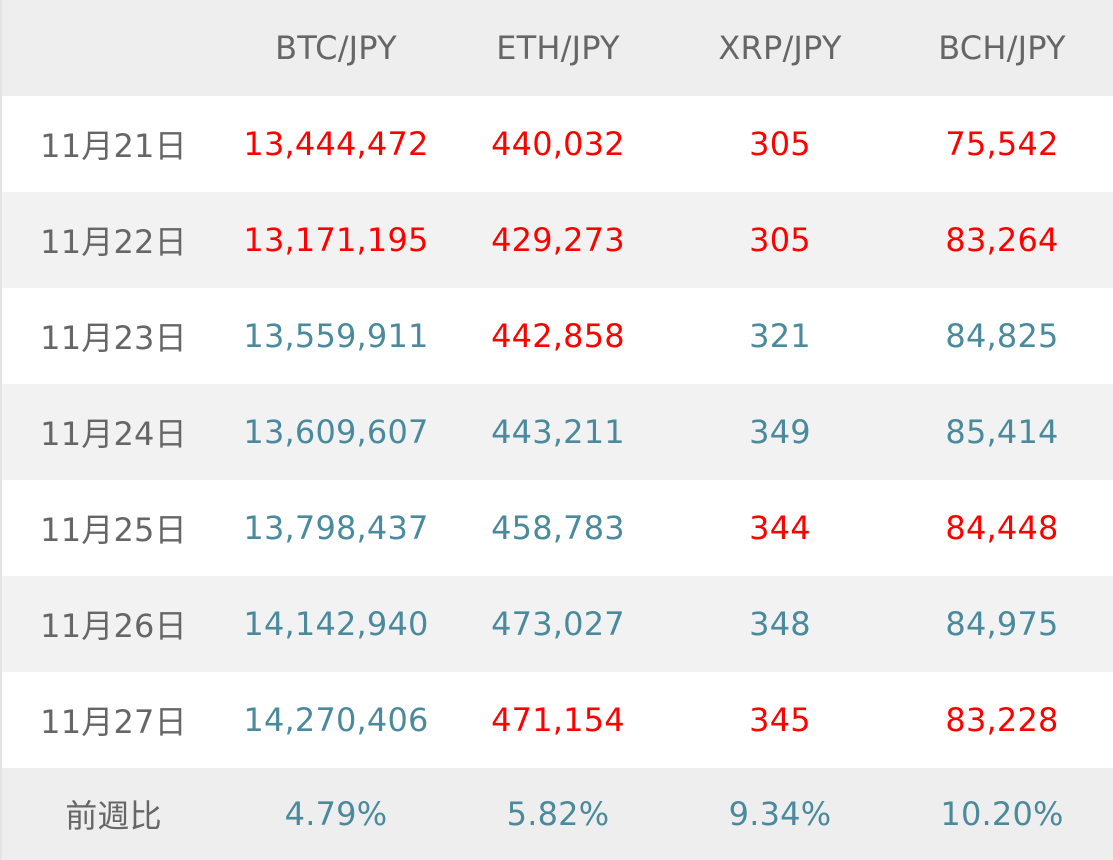 Image resolution: width=1113 pixels, height=860 pixels. Describe the element at coordinates (1002, 240) in the screenshot. I see `bch-price: 83,264` at that location.